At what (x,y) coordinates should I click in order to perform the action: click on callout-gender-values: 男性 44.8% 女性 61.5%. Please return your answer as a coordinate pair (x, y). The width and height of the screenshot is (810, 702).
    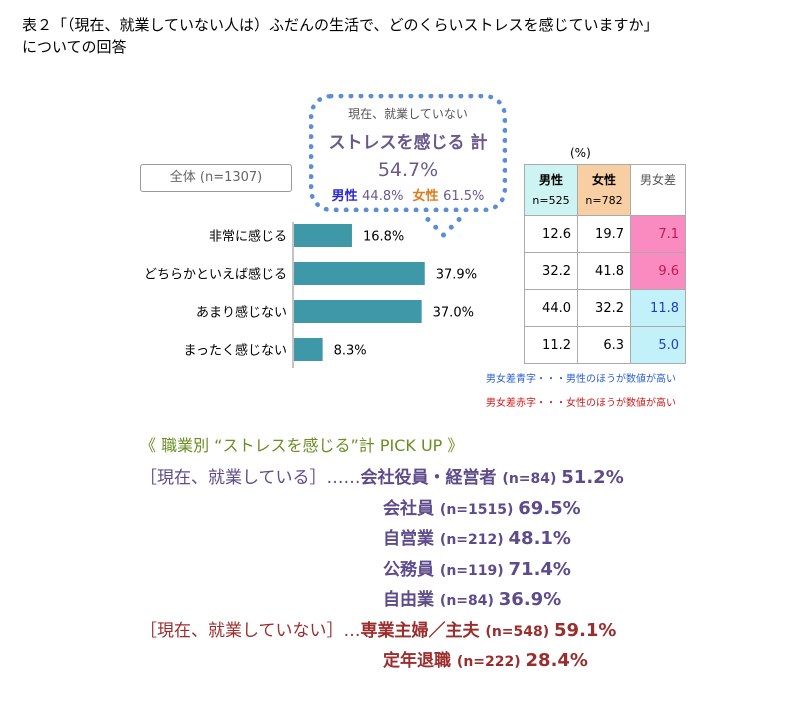
    Looking at the image, I should click on (408, 194).